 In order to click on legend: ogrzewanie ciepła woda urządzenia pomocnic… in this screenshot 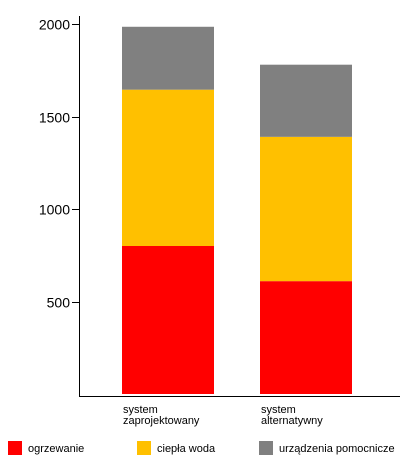, I will do `click(201, 448)`.